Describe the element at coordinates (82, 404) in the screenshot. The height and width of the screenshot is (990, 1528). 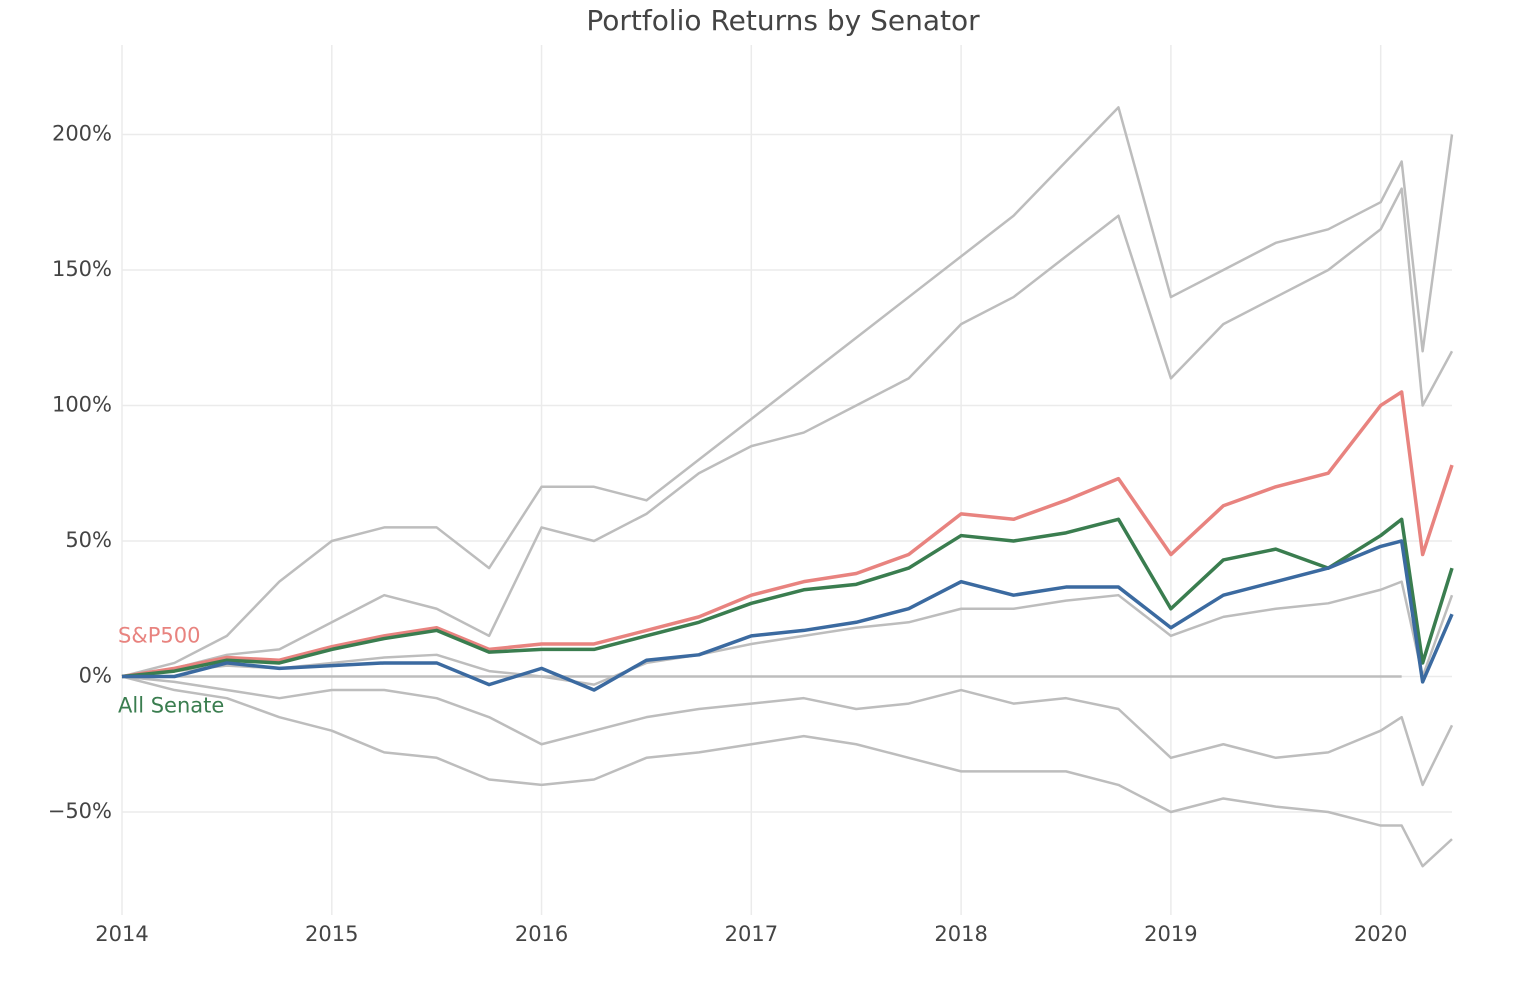
I see `y-tick-label: 100%` at that location.